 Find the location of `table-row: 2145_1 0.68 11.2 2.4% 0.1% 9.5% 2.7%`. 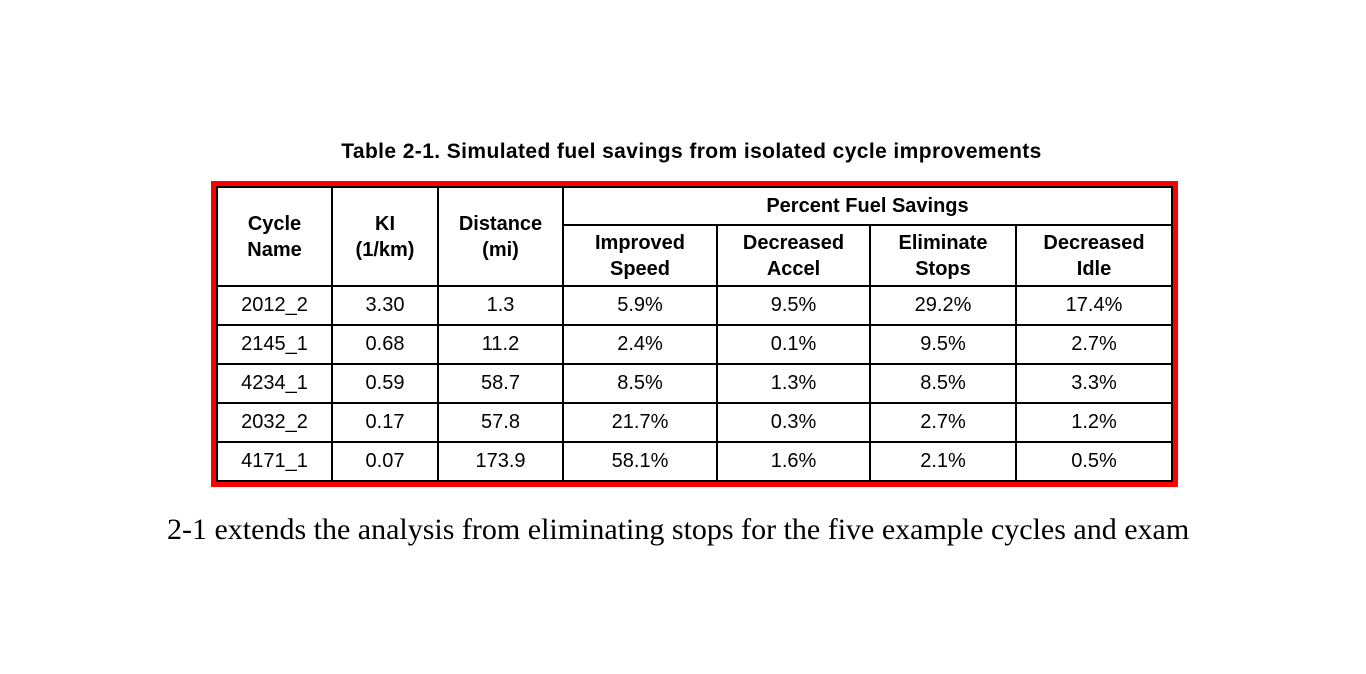

table-row: 2145_1 0.68 11.2 2.4% 0.1% 9.5% 2.7% is located at coordinates (694, 344).